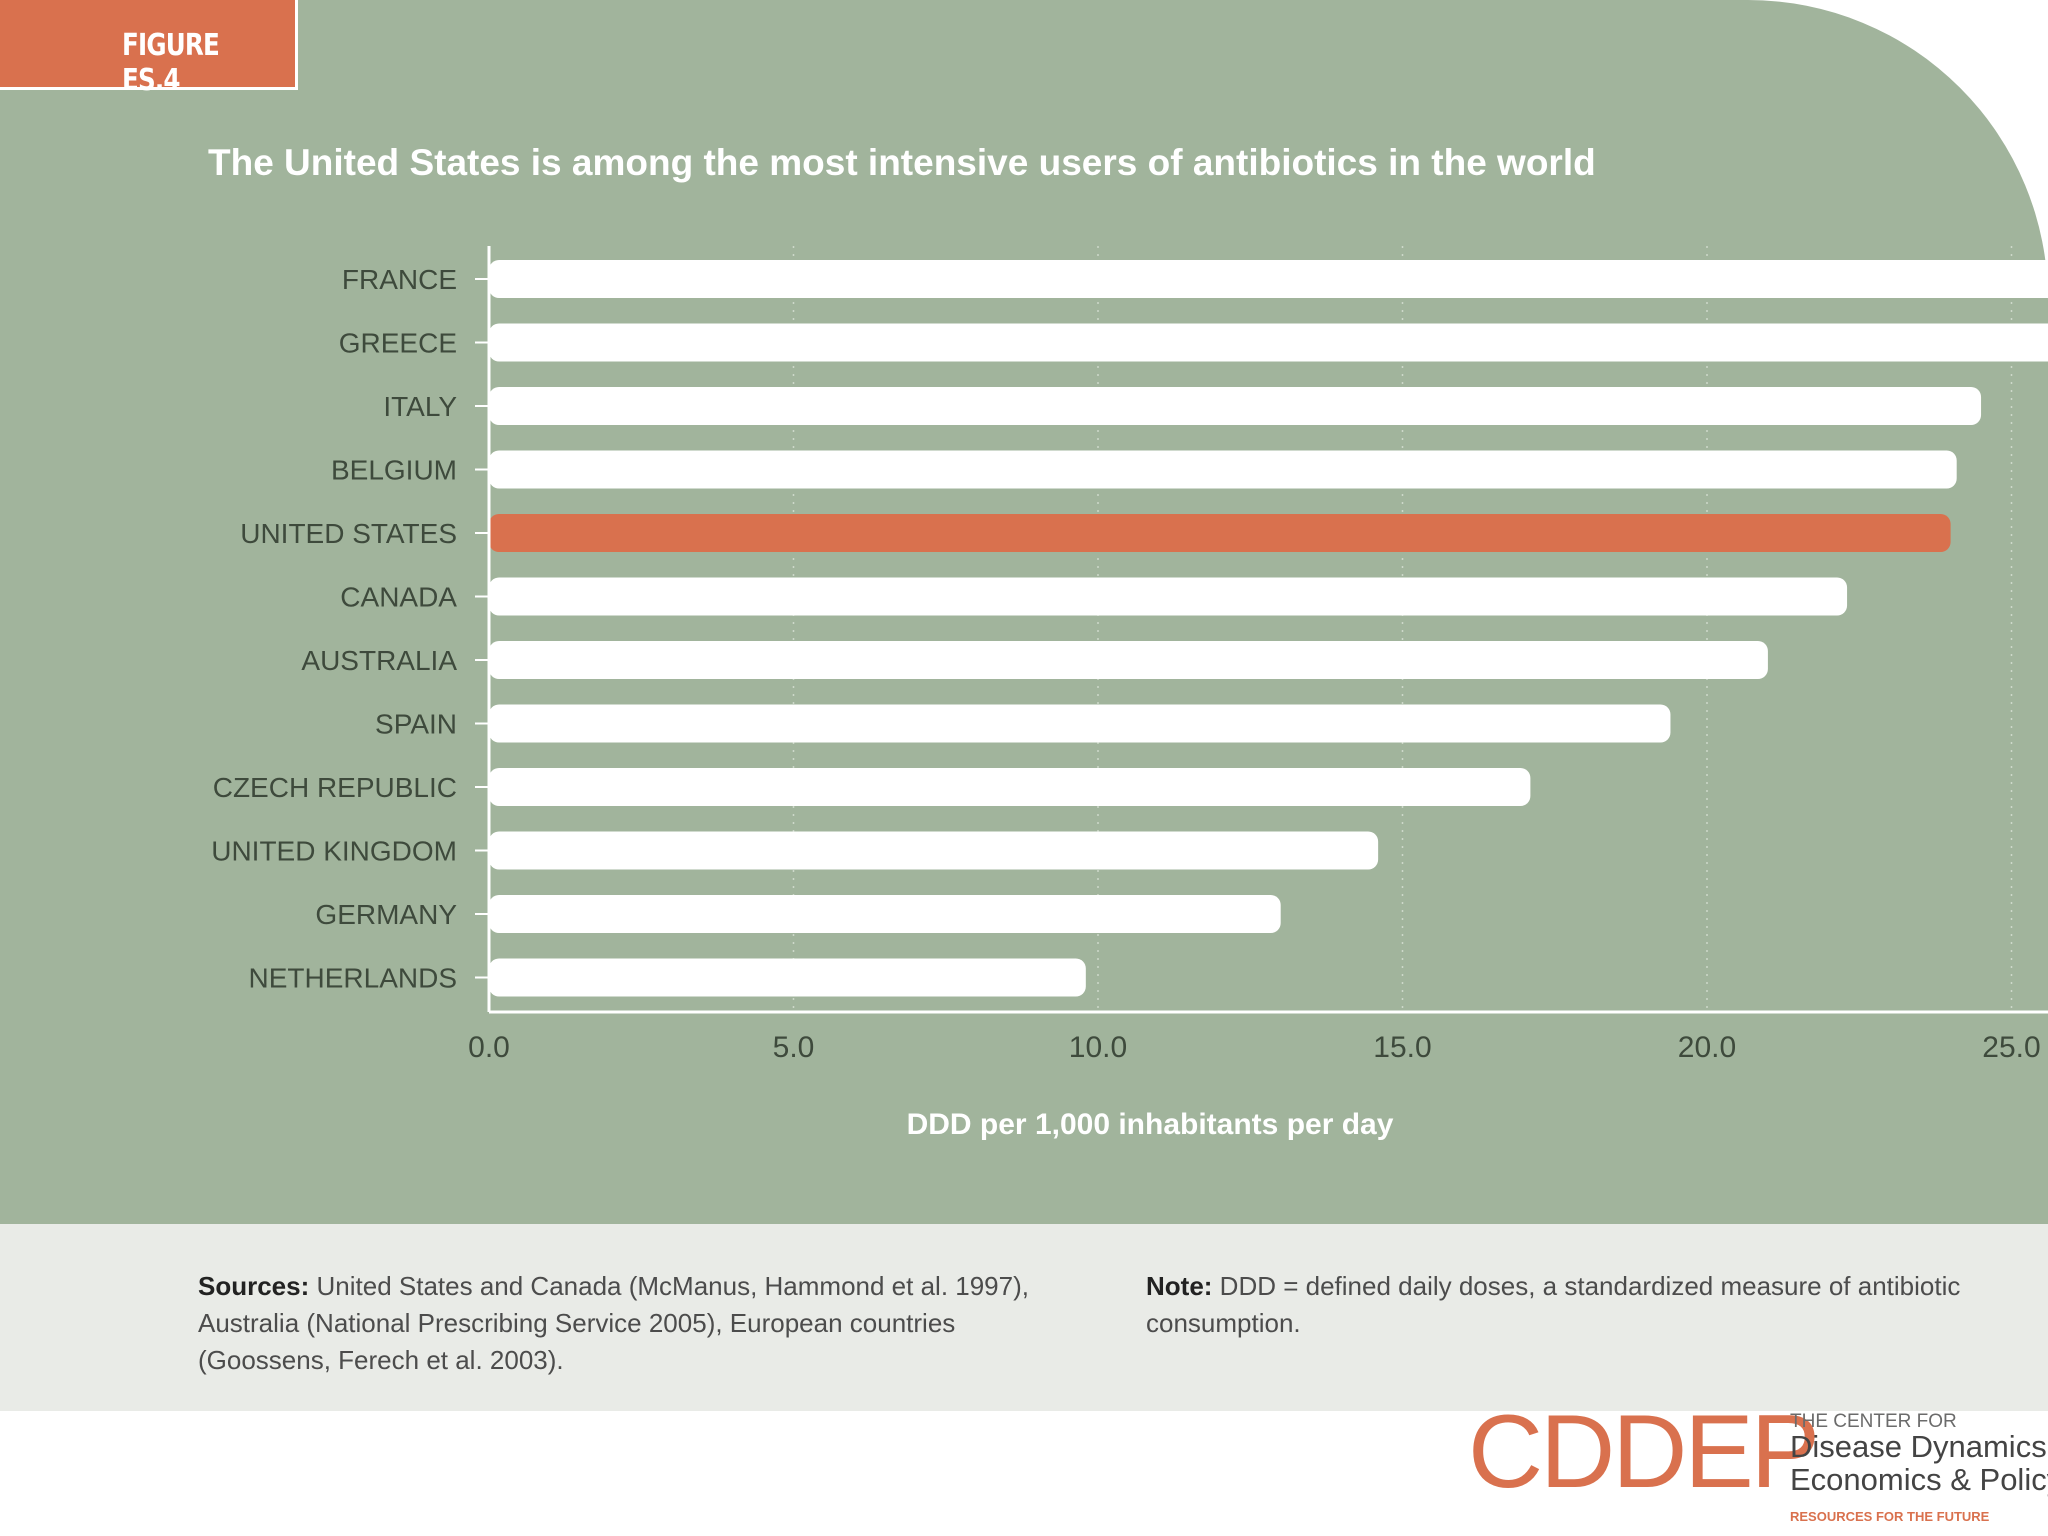  I want to click on x-tick-label: 20.0, so click(1707, 1047).